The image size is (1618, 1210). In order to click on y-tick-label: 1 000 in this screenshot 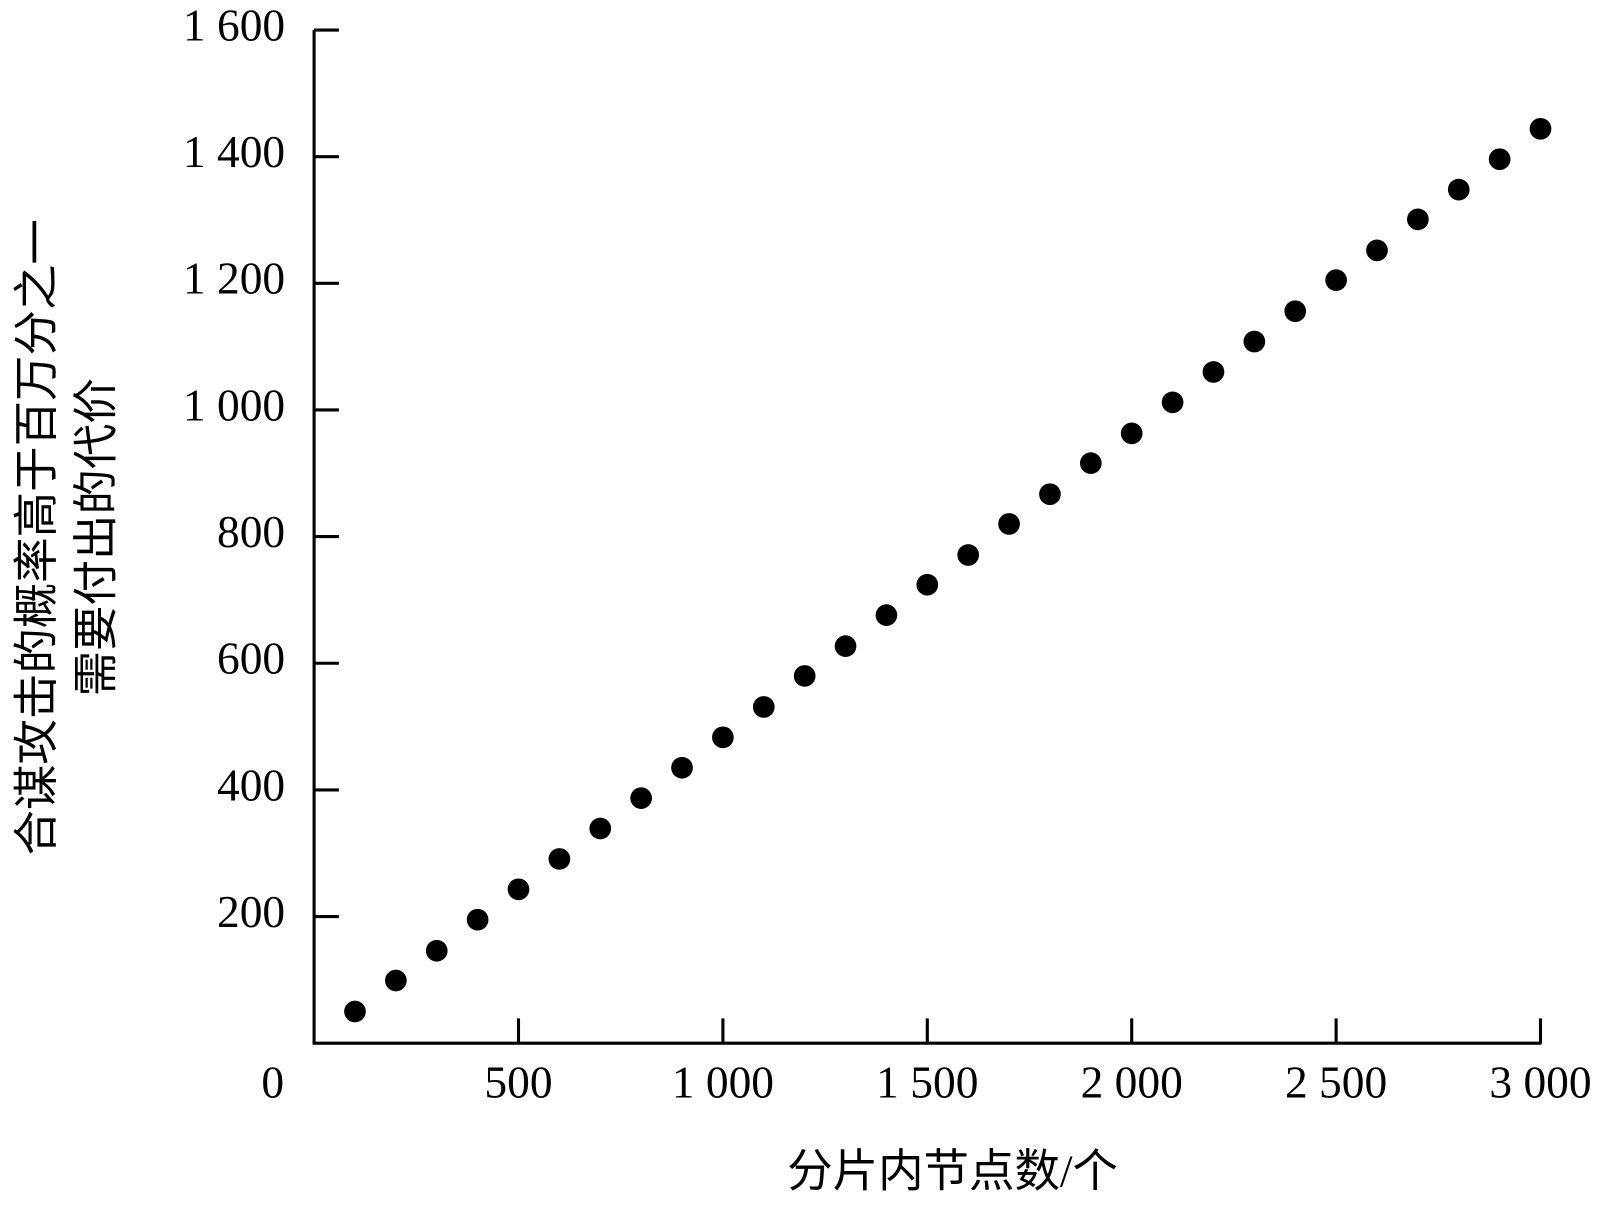, I will do `click(234, 404)`.